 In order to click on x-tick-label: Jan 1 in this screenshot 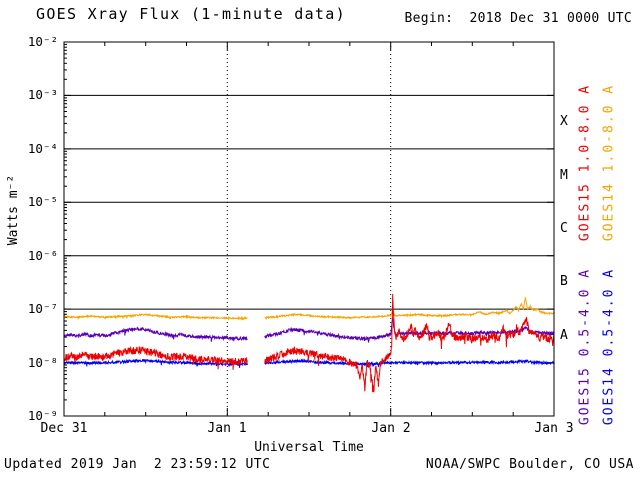, I will do `click(227, 428)`.